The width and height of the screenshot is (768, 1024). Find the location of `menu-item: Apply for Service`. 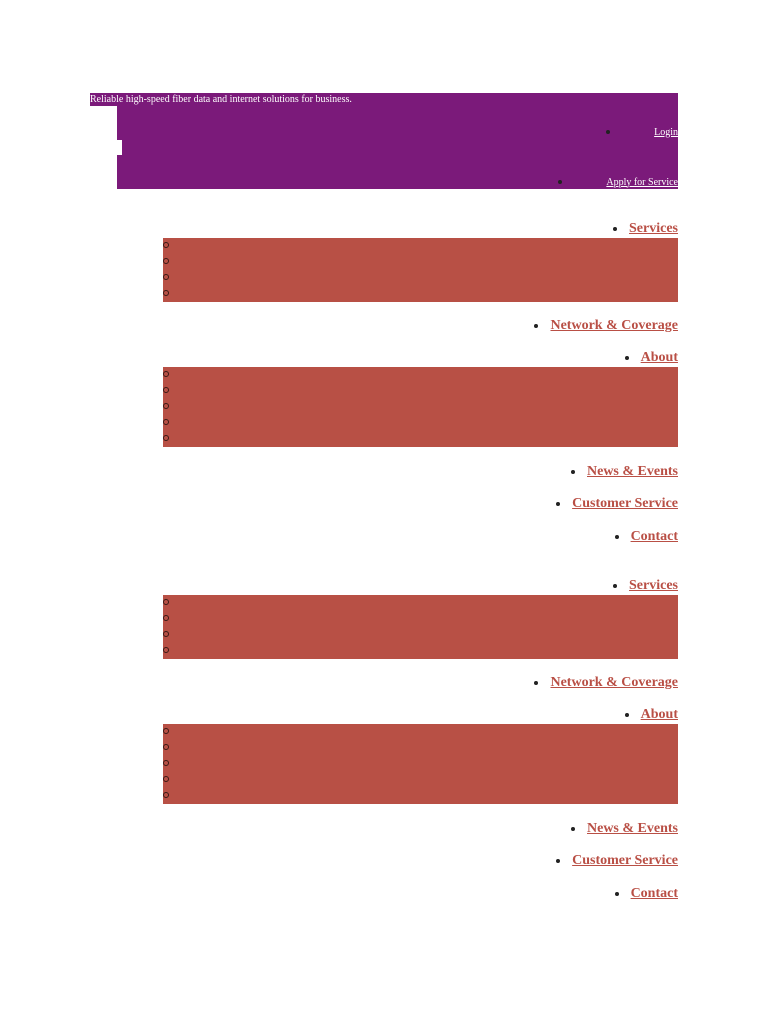

menu-item: Apply for Service is located at coordinates (618, 182).